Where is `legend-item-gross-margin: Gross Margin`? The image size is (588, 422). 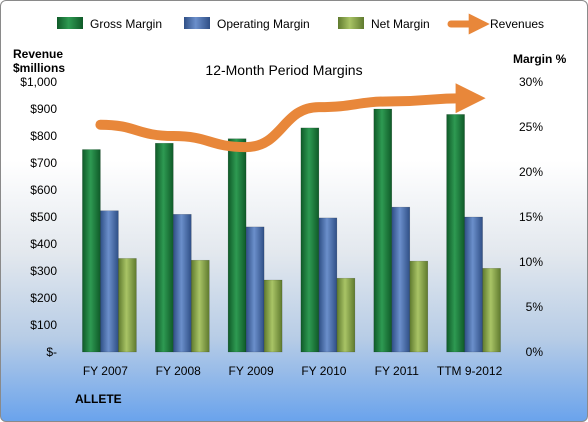 legend-item-gross-margin: Gross Margin is located at coordinates (109, 24).